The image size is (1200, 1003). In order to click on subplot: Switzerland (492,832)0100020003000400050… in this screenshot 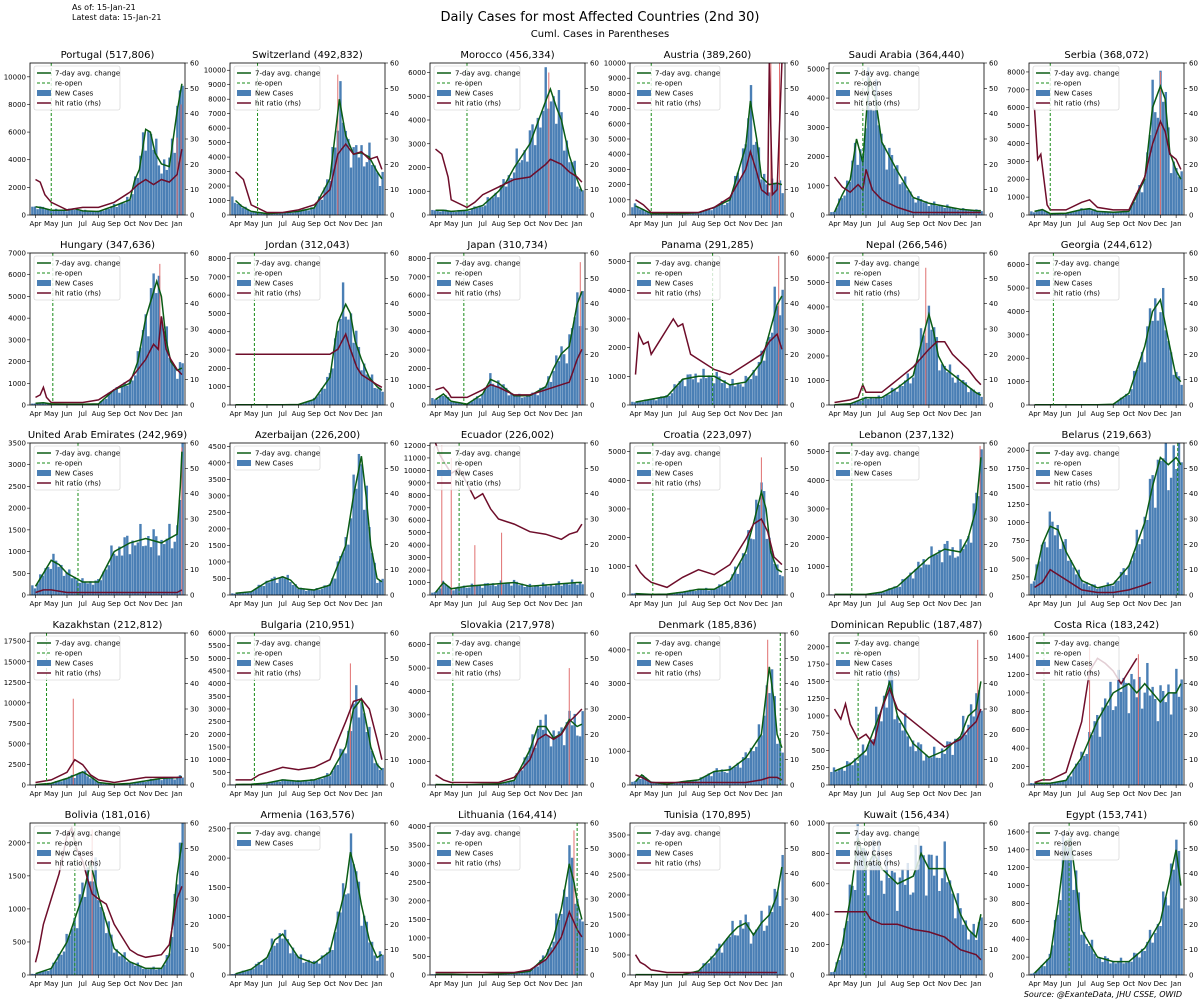, I will do `click(301, 139)`.